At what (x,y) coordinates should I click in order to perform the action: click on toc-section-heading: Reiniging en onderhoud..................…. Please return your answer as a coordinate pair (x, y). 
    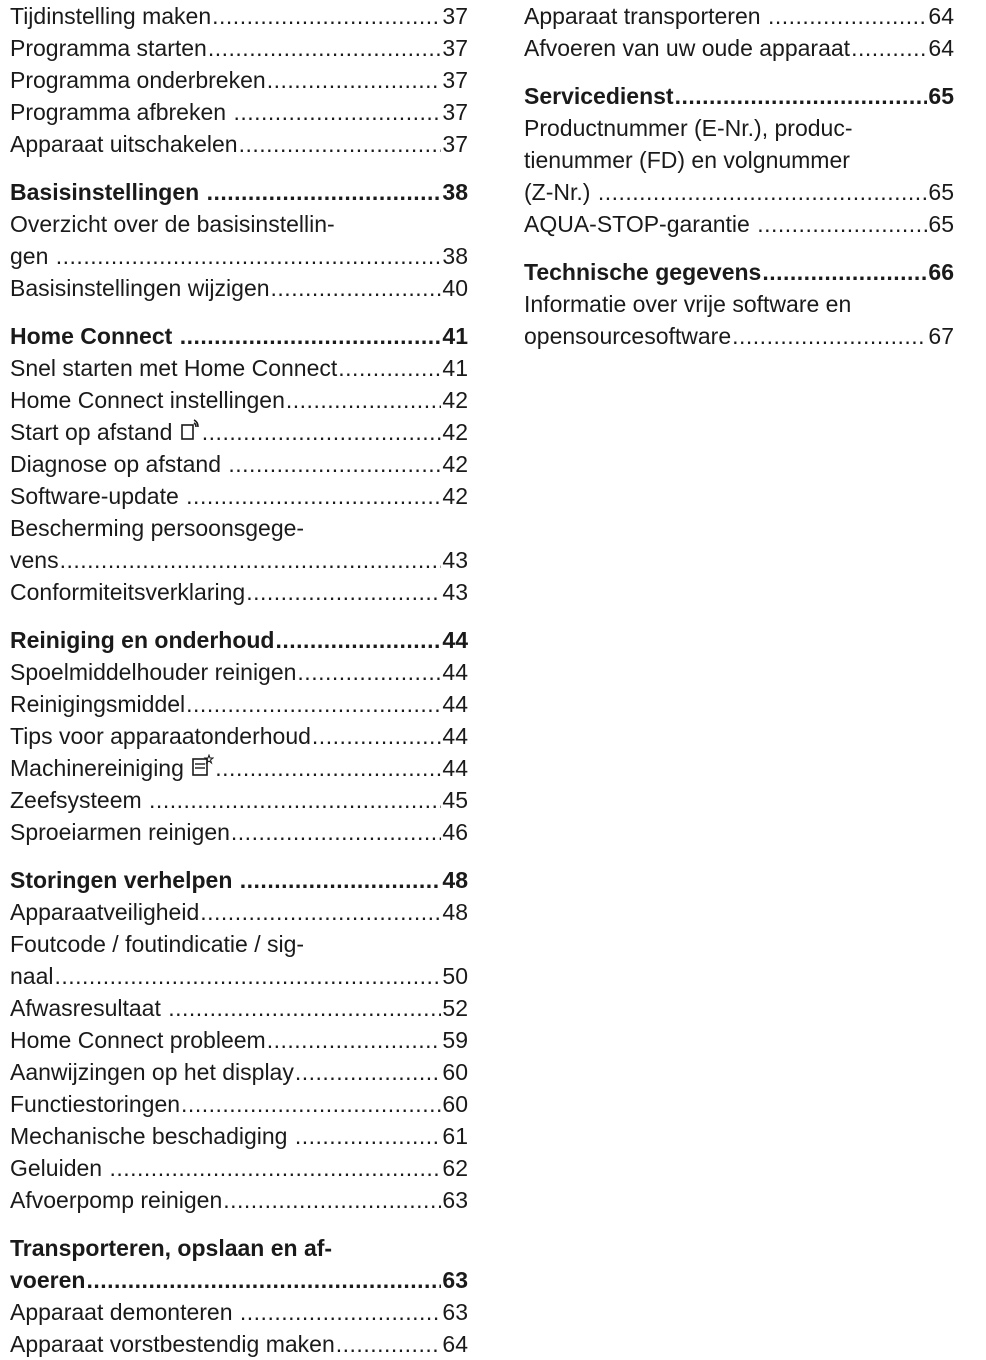
    Looking at the image, I should click on (239, 640).